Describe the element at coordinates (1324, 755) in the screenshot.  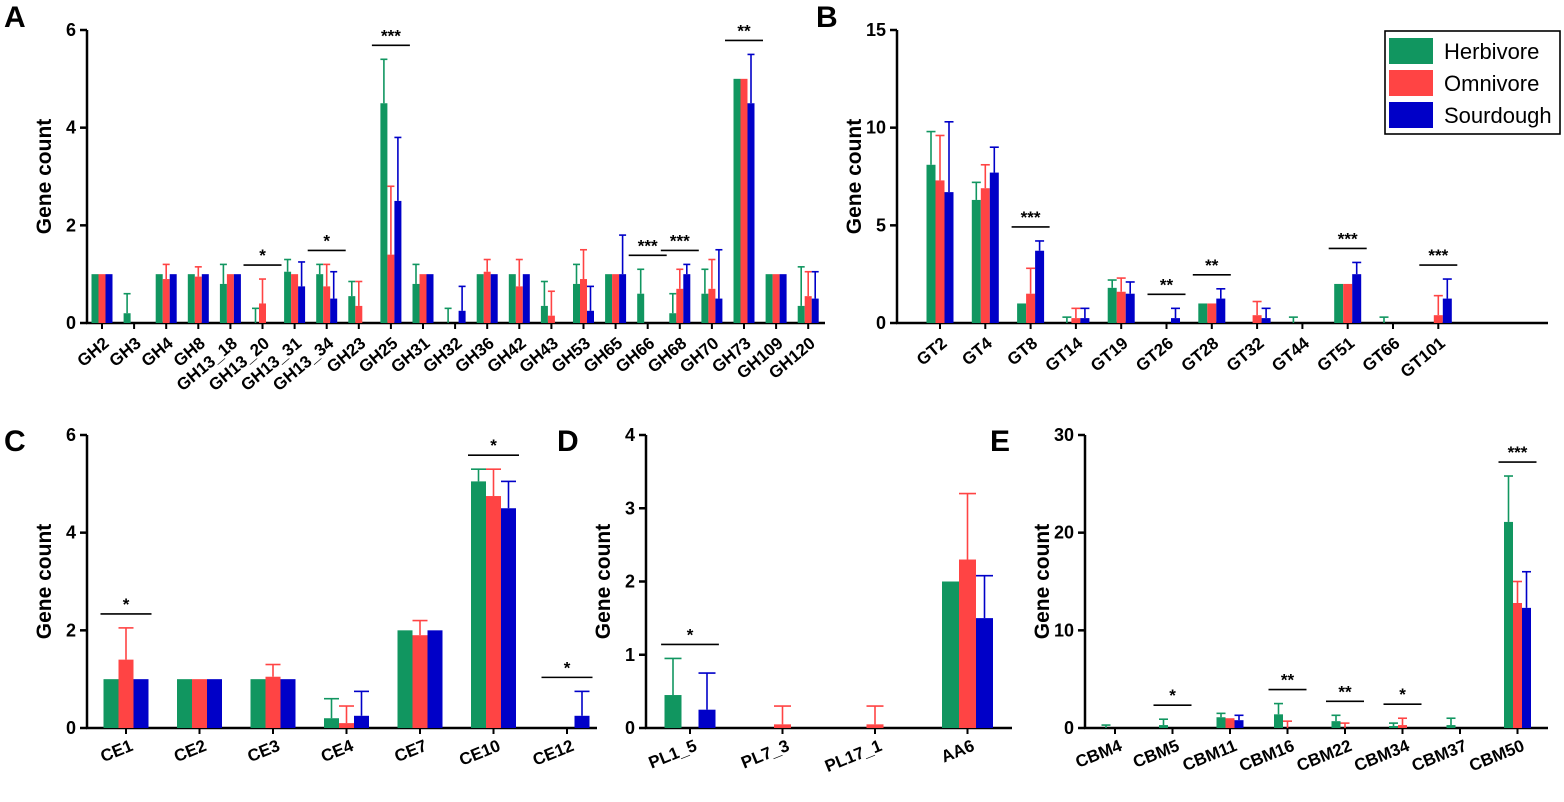
I see `category-label: CBM22` at that location.